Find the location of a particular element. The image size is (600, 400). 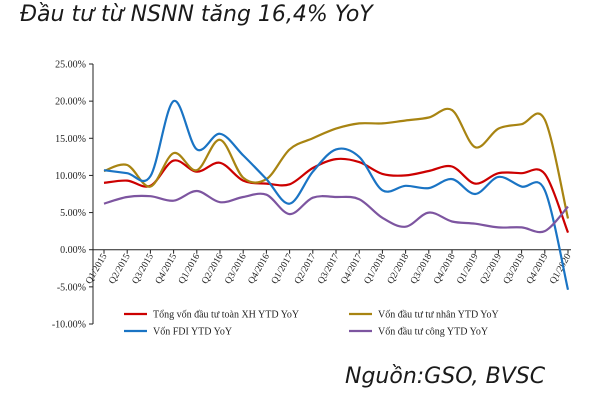

x-tick-label: Q3/2017 is located at coordinates (328, 269).